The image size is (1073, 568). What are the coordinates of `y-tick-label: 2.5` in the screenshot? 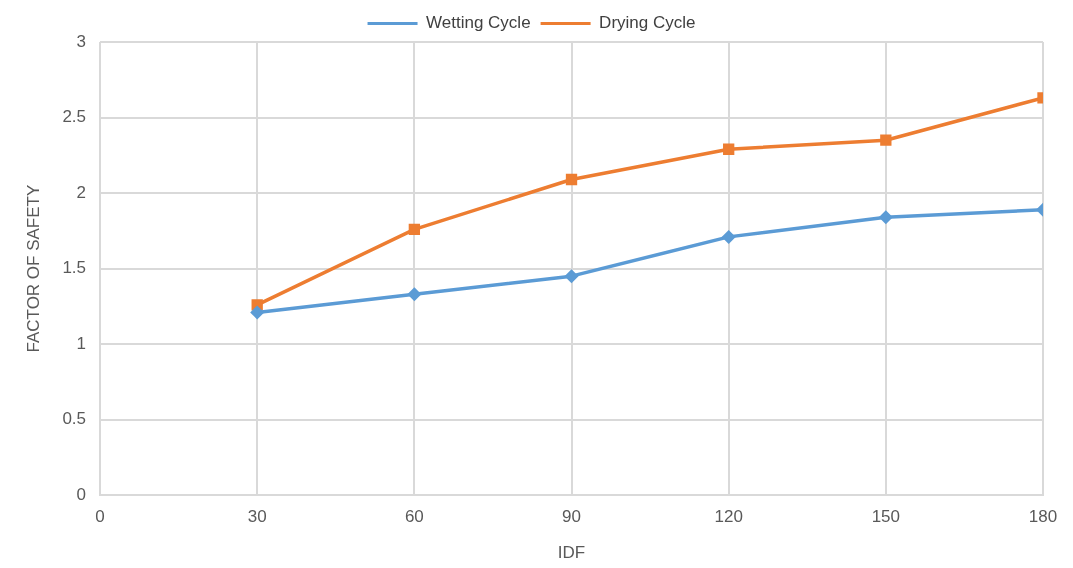 It's located at (74, 117).